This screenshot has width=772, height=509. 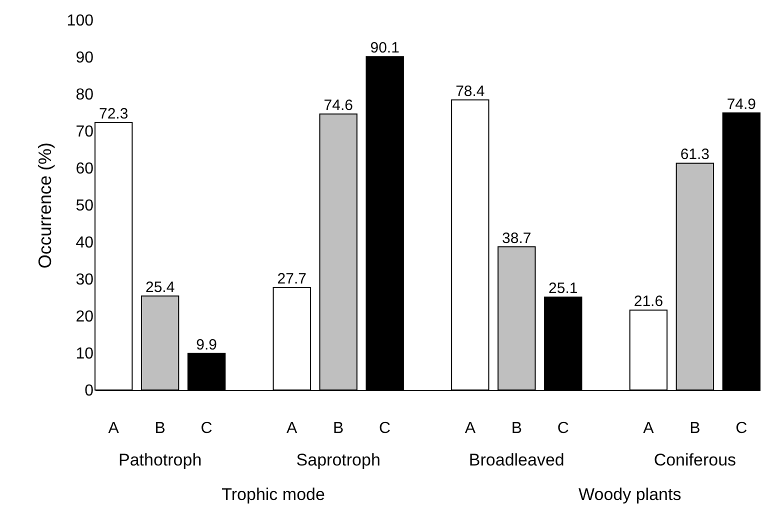 What do you see at coordinates (516, 460) in the screenshot?
I see `x-tick-label: Broadleaved` at bounding box center [516, 460].